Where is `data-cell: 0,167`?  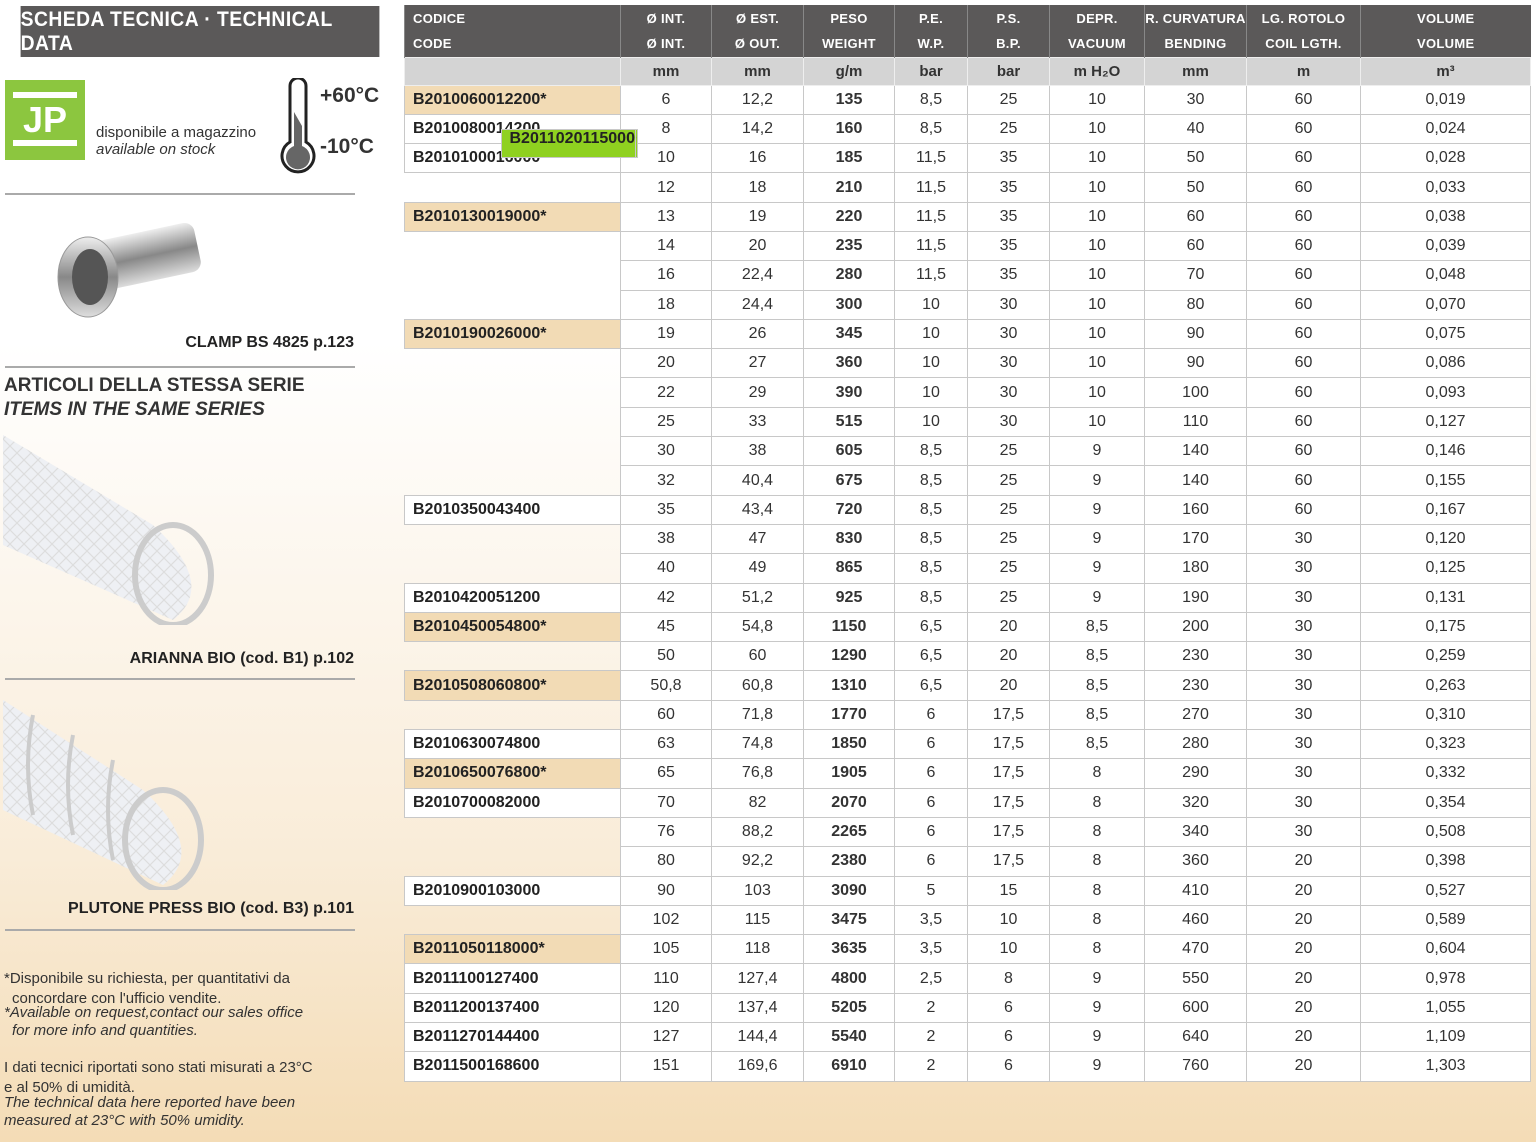
data-cell: 0,167 is located at coordinates (1445, 509).